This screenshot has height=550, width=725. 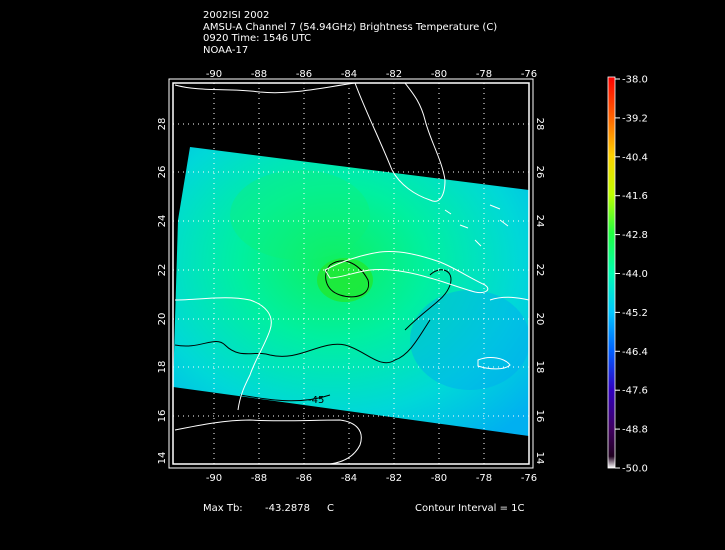 What do you see at coordinates (635, 80) in the screenshot?
I see `colorbar-tick-label: -38.0` at bounding box center [635, 80].